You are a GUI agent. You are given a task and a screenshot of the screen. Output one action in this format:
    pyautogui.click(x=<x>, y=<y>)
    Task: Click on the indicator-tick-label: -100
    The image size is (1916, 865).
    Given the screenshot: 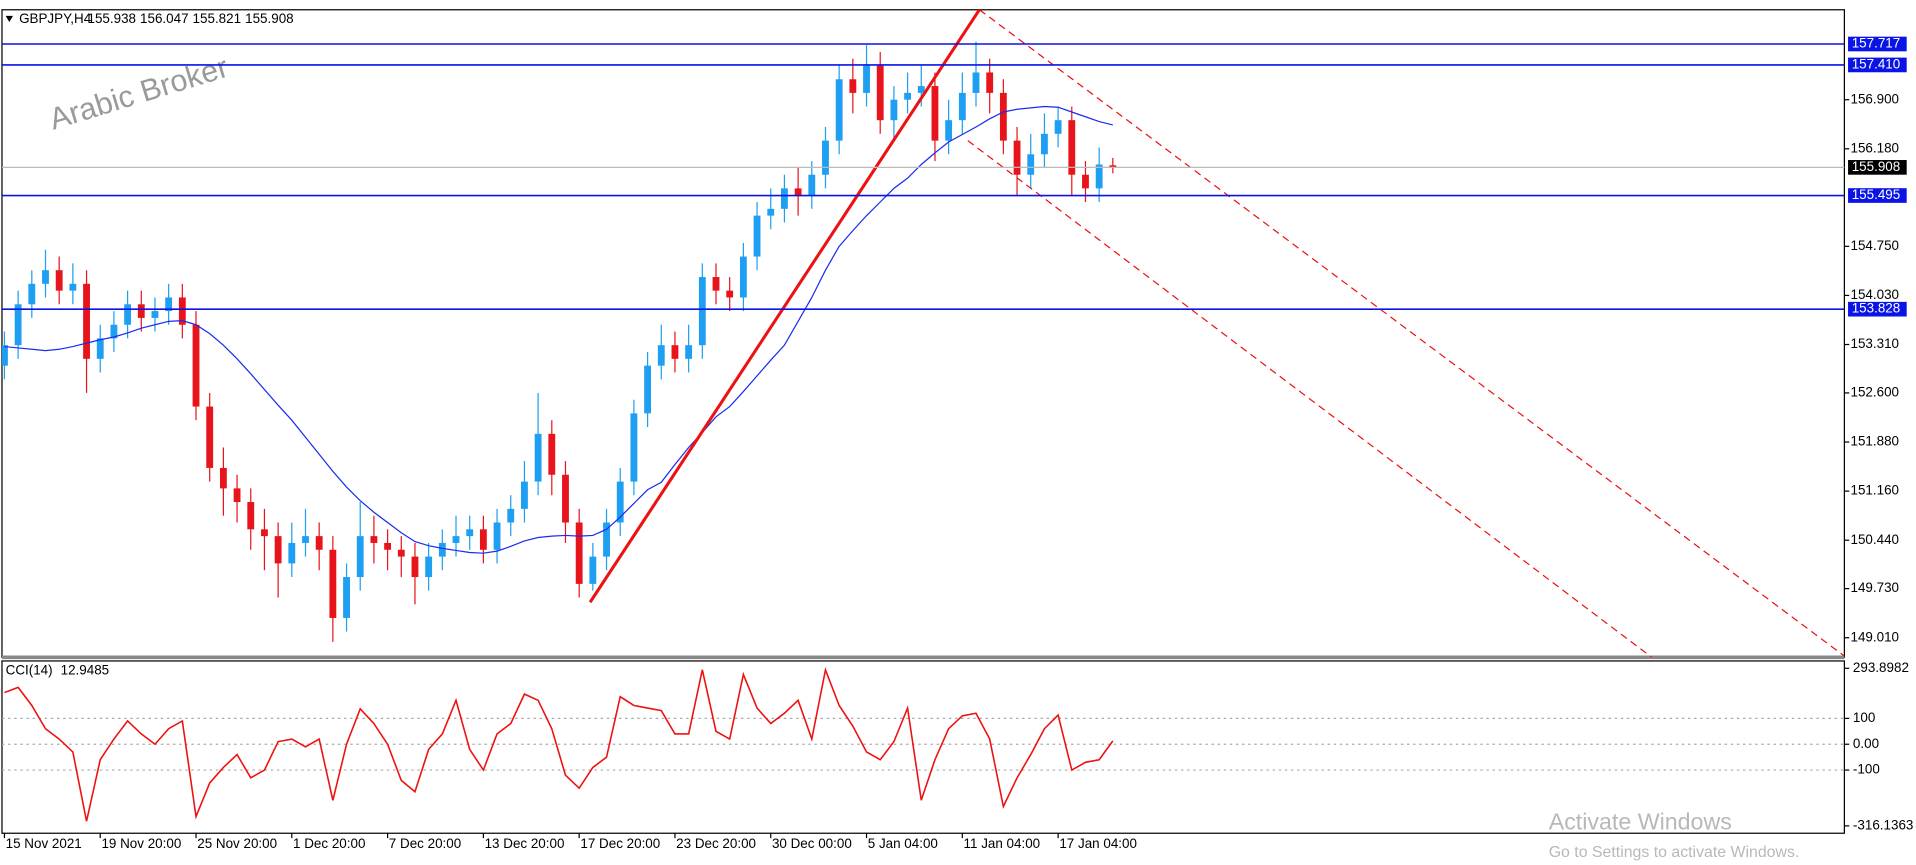 What is the action you would take?
    pyautogui.click(x=1866, y=769)
    